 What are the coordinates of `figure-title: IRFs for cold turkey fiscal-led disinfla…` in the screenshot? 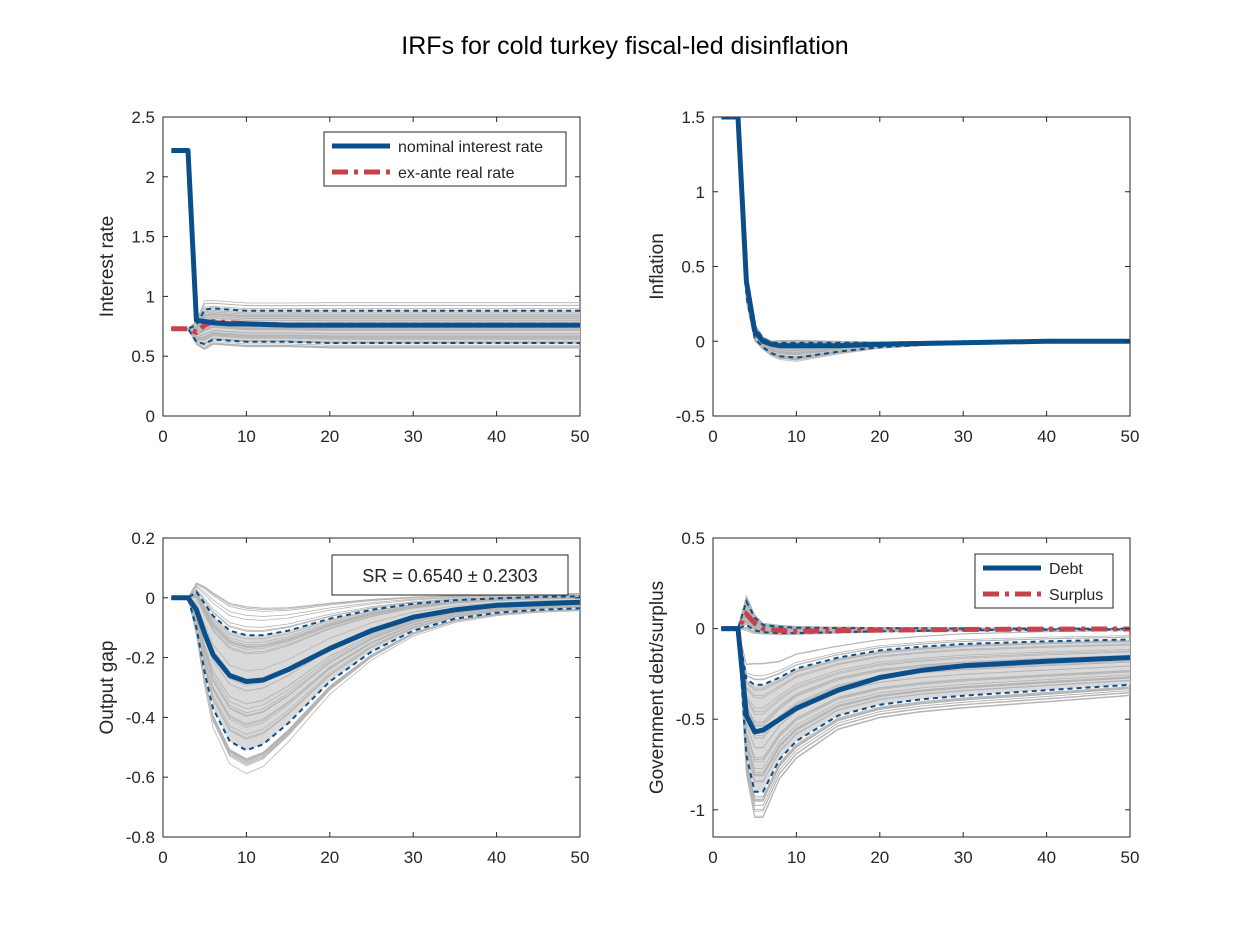 It's located at (625, 46).